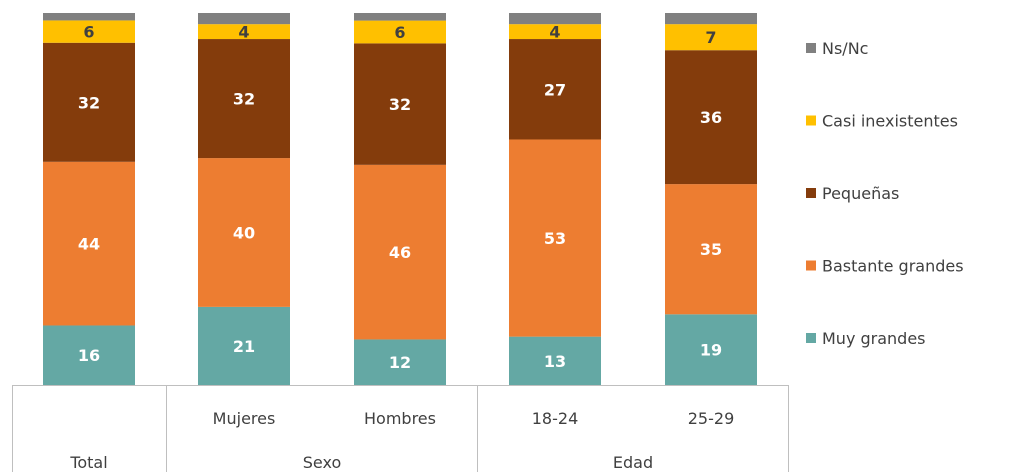 The height and width of the screenshot is (472, 1011). I want to click on data-label-casi-inexistentes-total: 6, so click(88, 32).